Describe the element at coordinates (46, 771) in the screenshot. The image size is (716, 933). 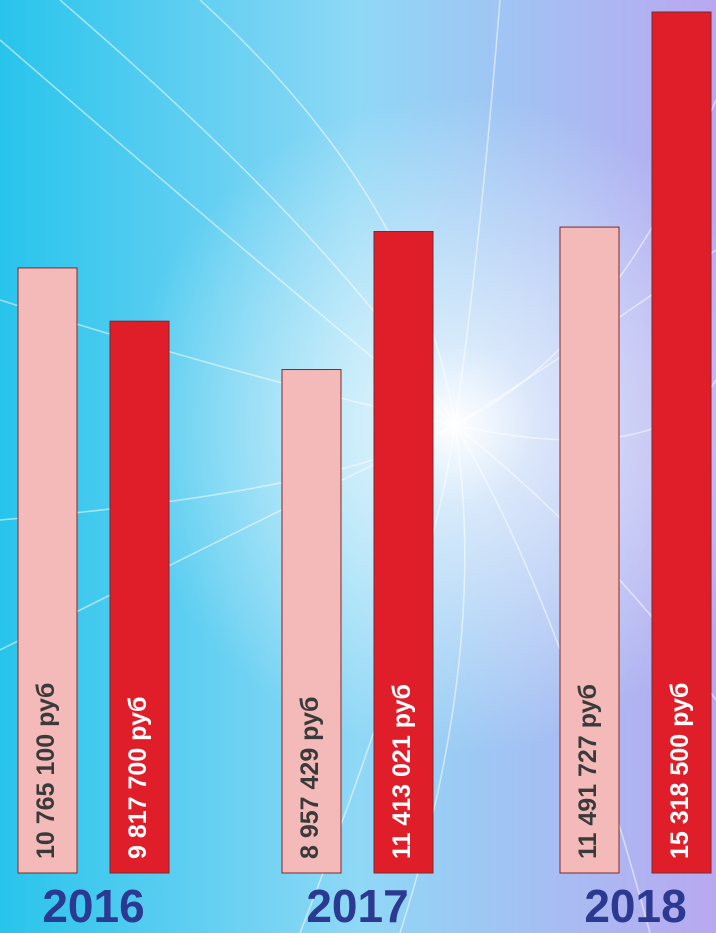
I see `value-label: 10 765 100 руб` at that location.